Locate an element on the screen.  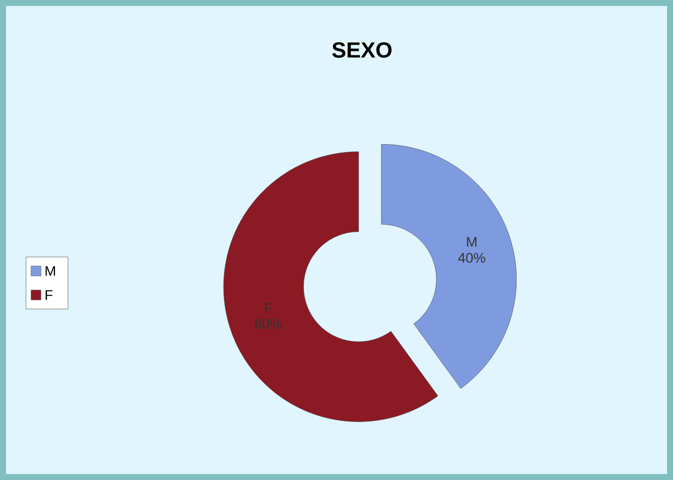
chart-title: SEXO is located at coordinates (362, 50).